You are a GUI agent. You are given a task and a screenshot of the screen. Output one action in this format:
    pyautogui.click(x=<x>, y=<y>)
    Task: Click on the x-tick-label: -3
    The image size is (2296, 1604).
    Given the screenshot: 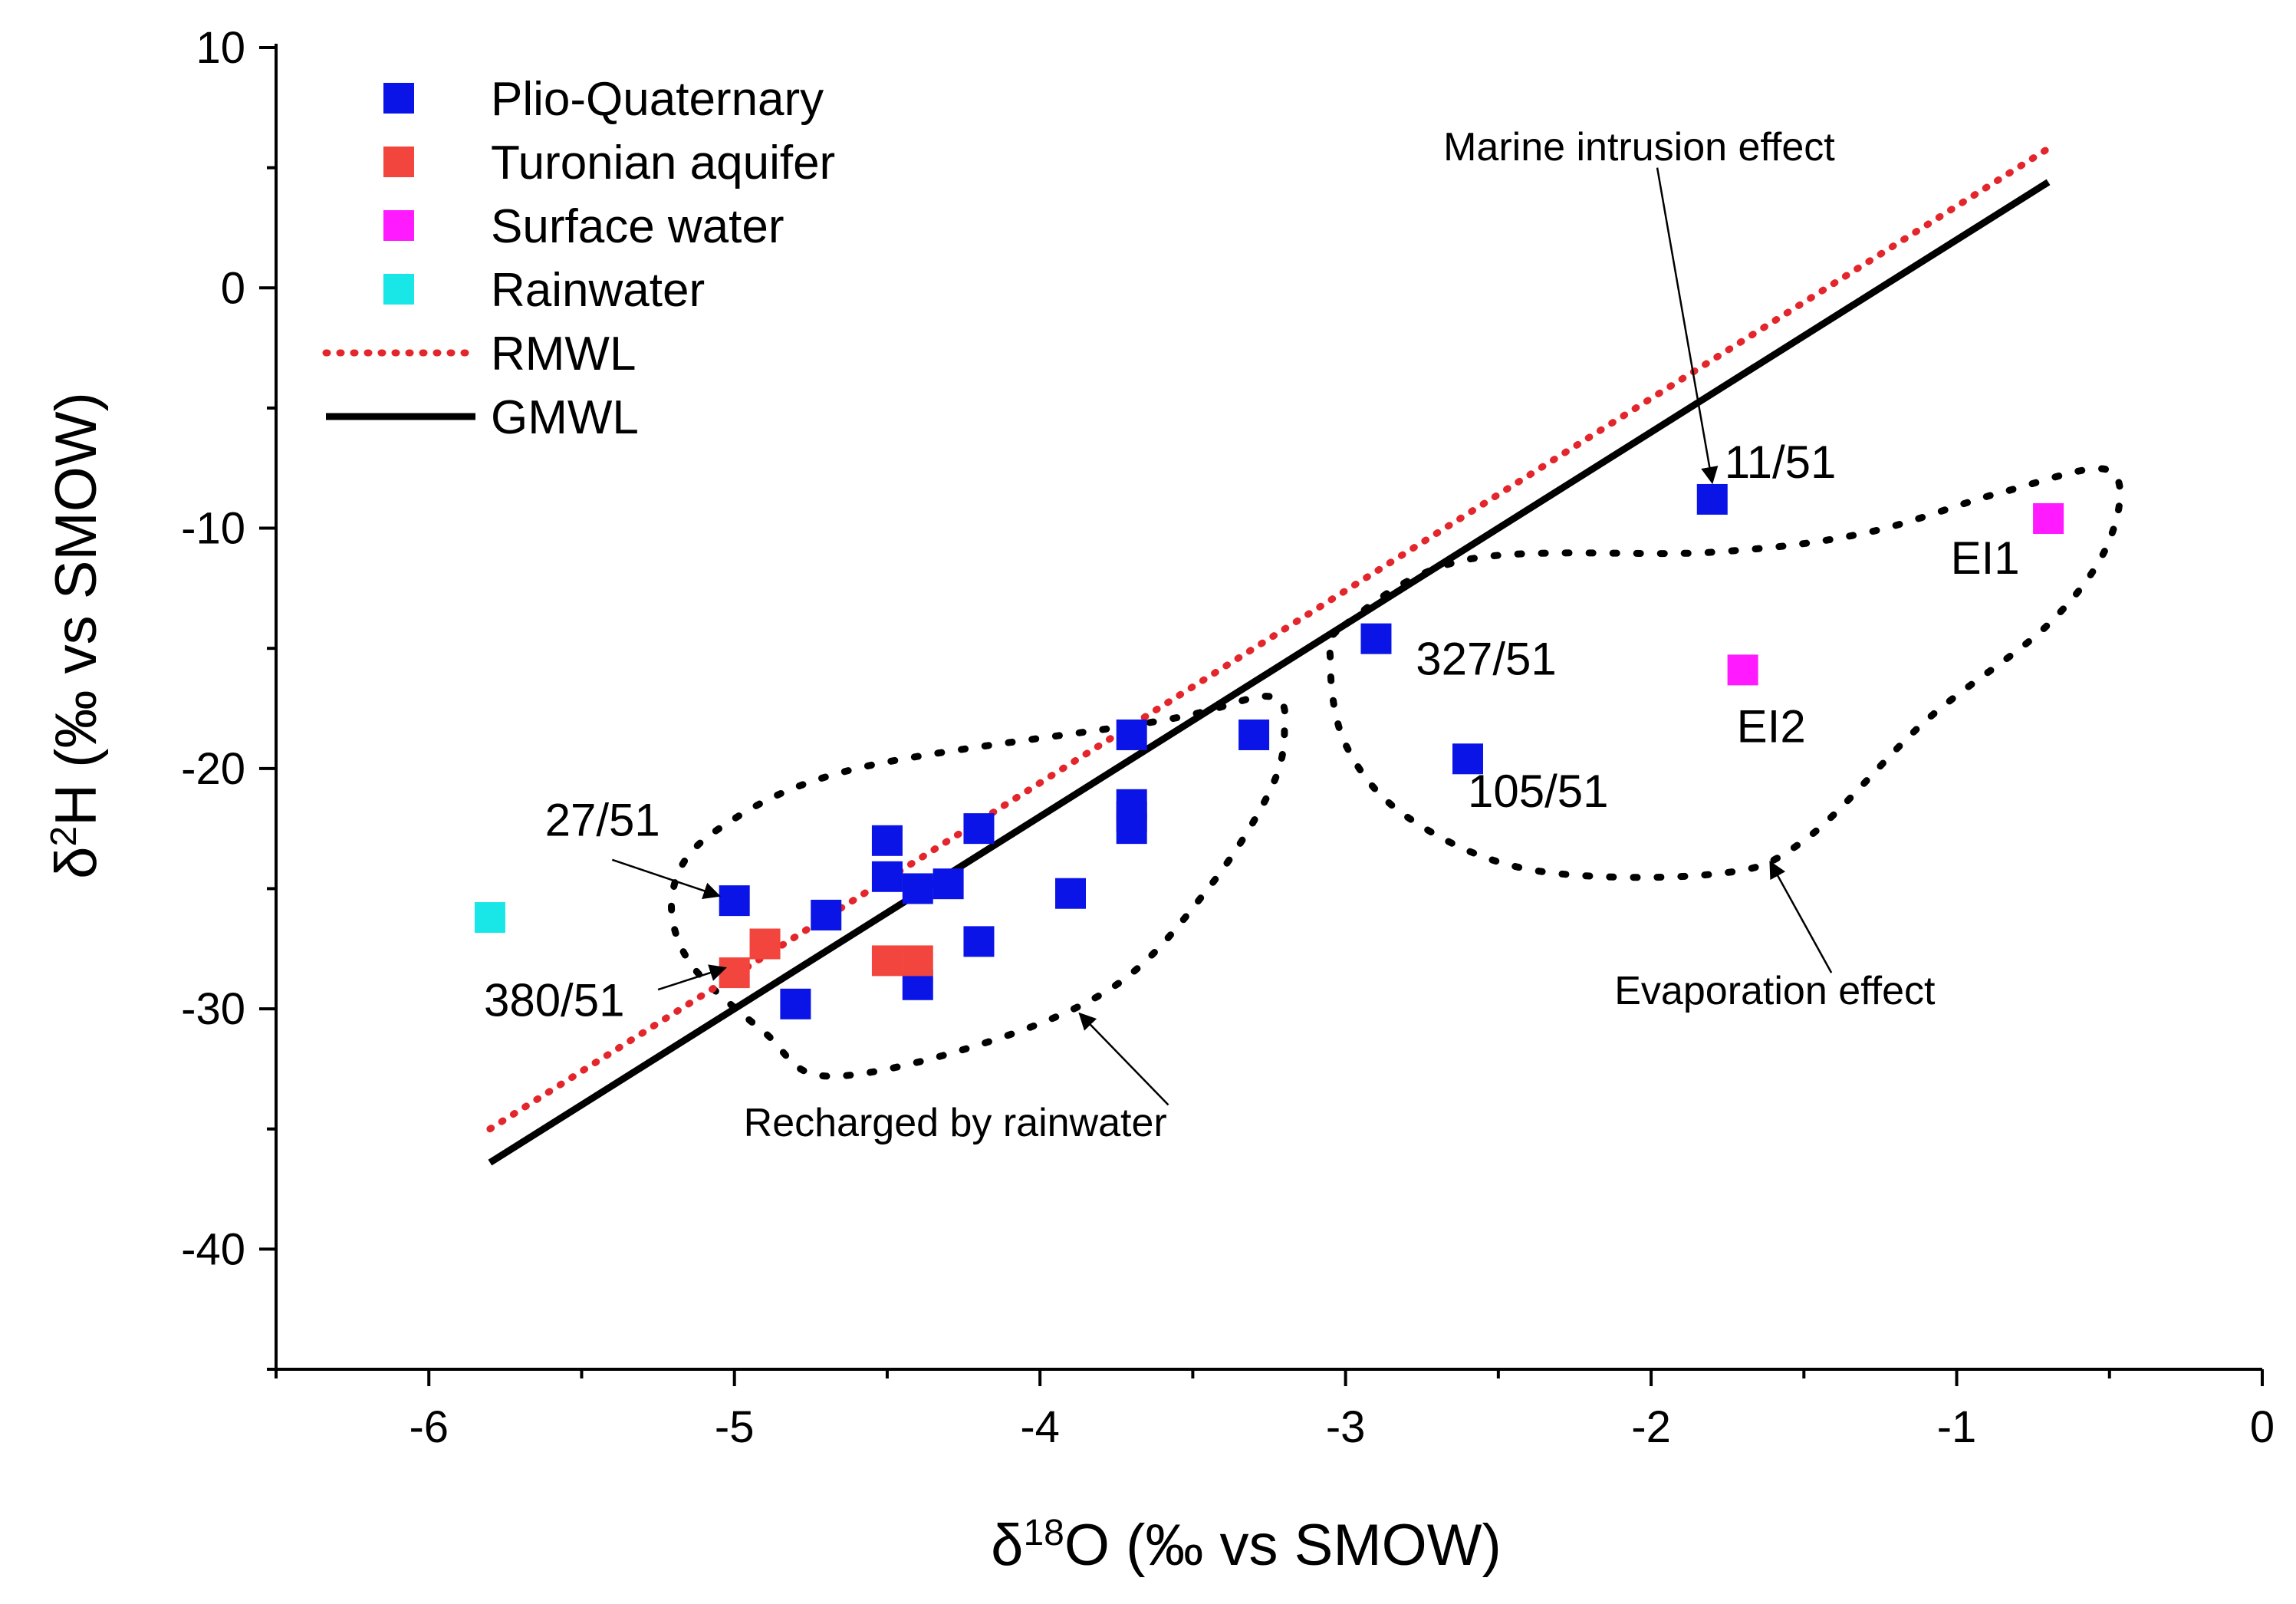 What is the action you would take?
    pyautogui.click(x=1346, y=1427)
    